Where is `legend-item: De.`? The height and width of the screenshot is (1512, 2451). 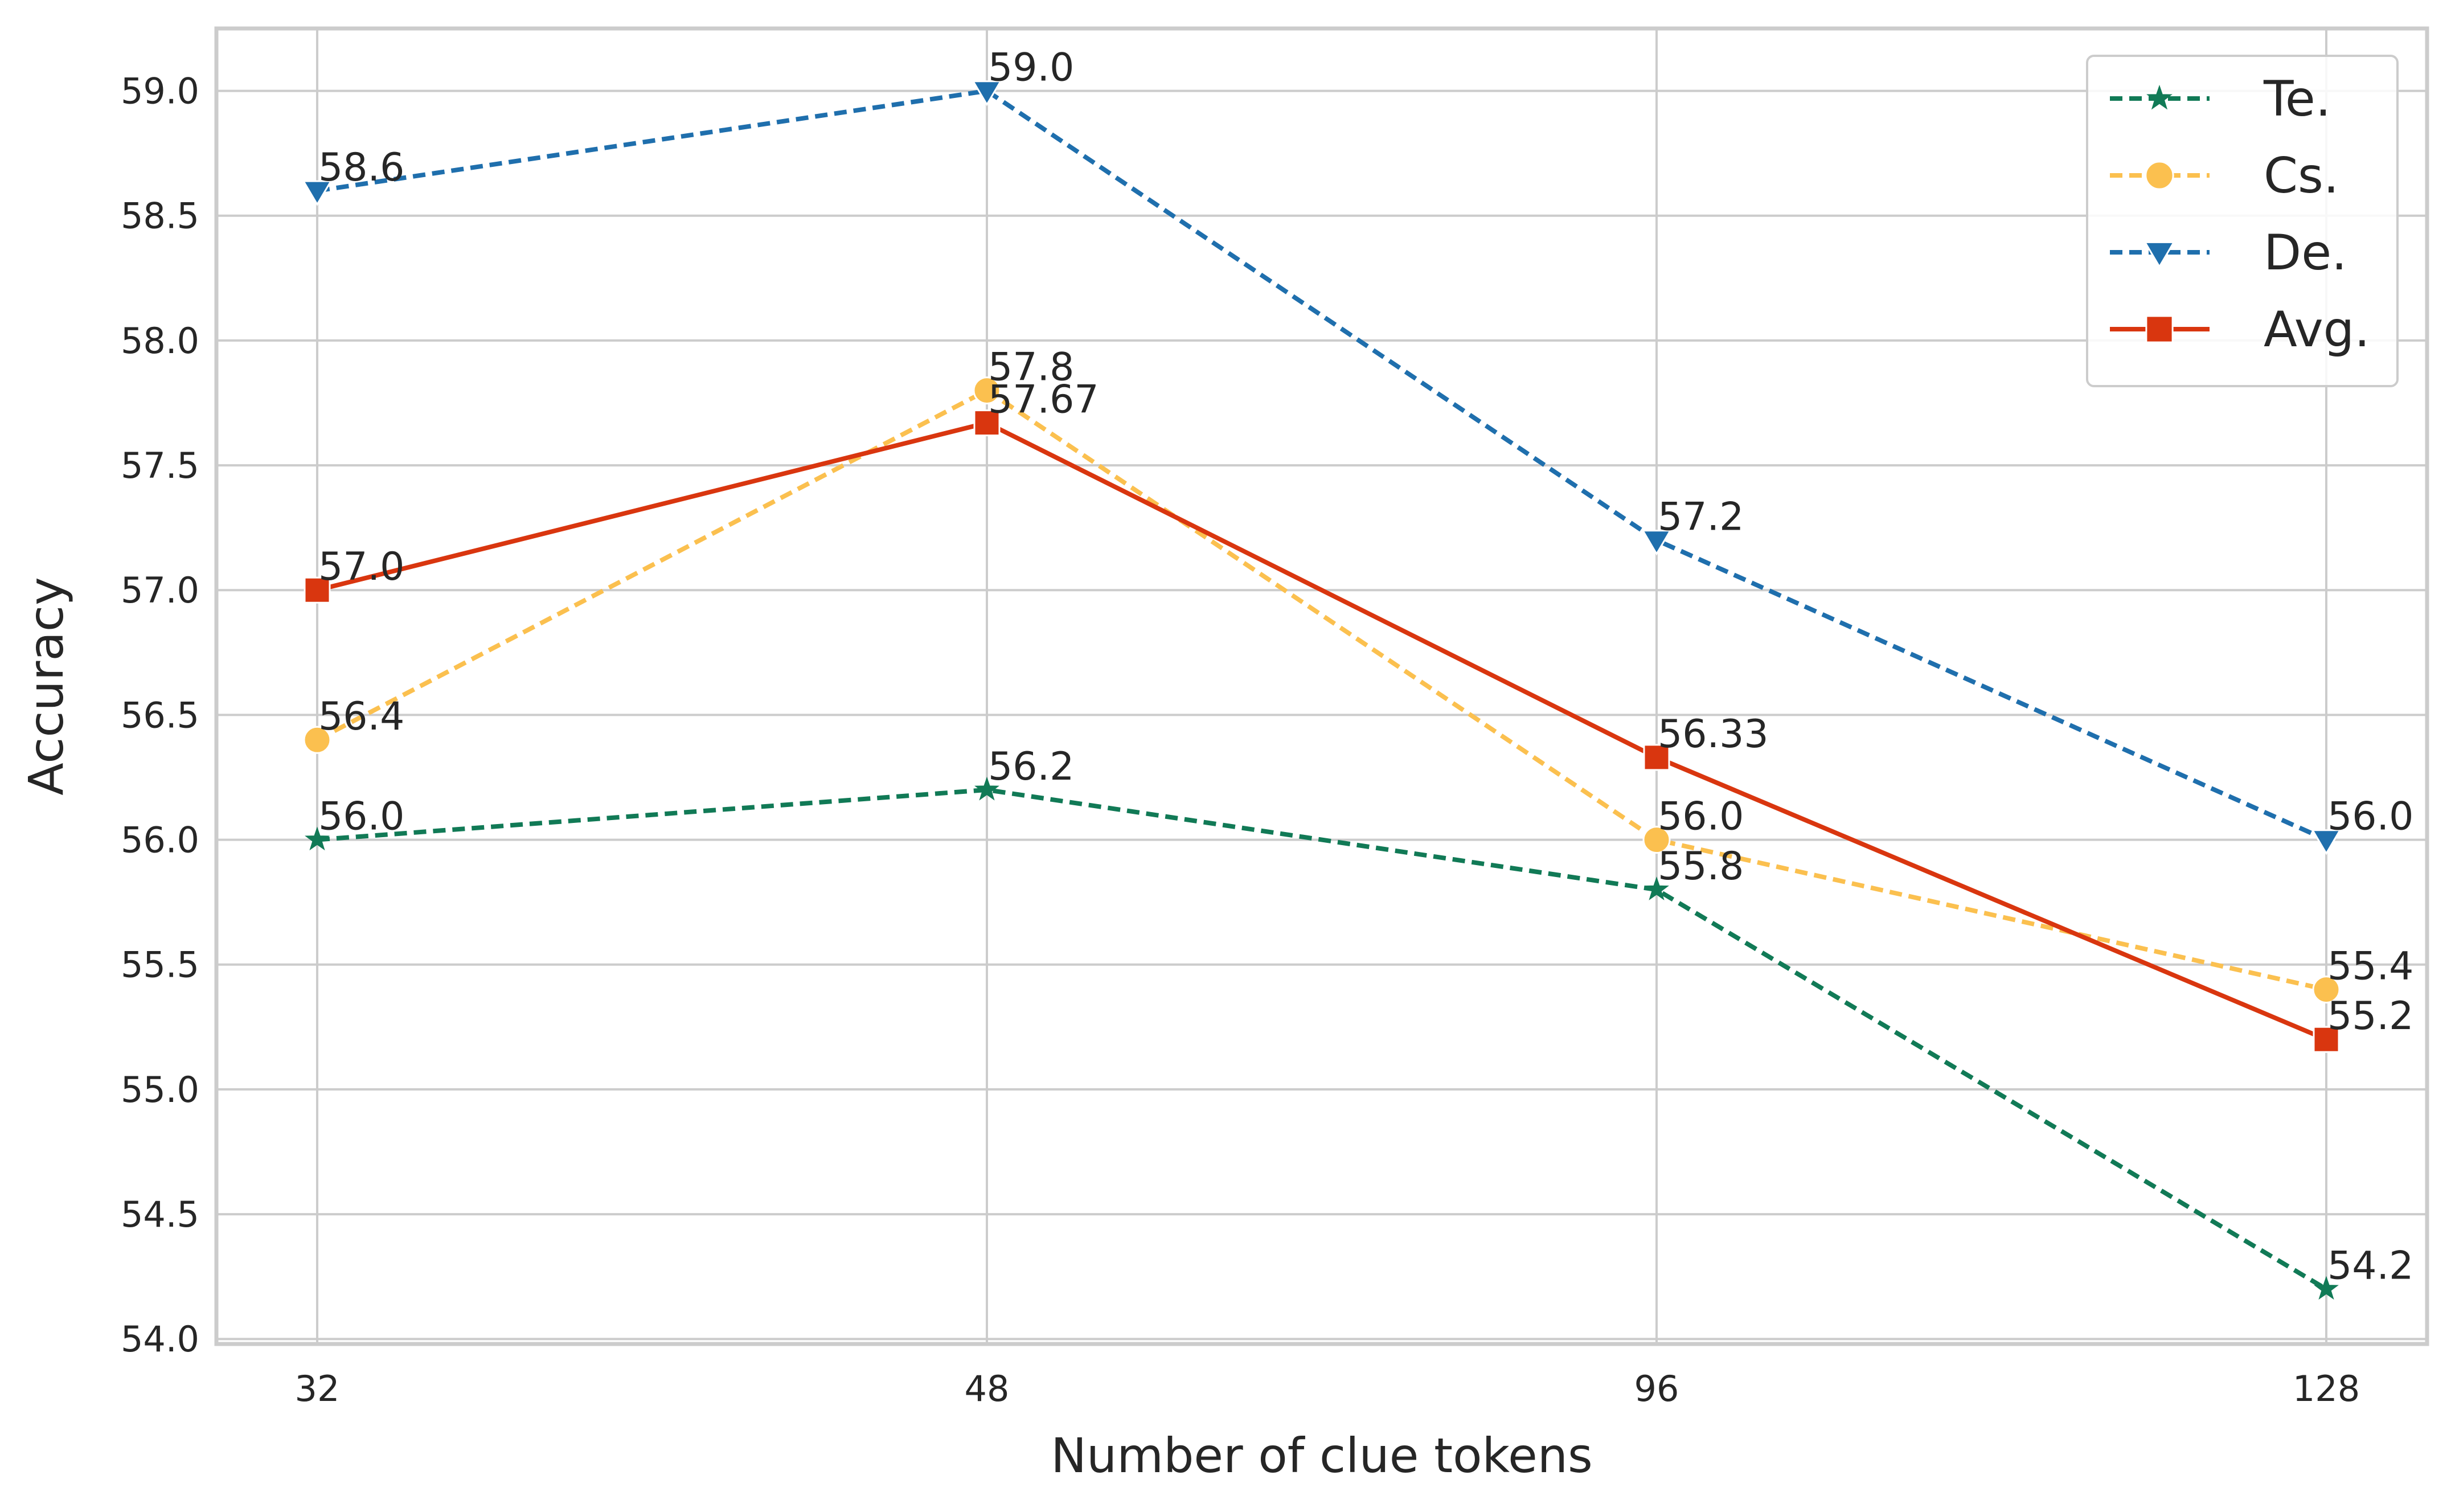 legend-item: De. is located at coordinates (2229, 253).